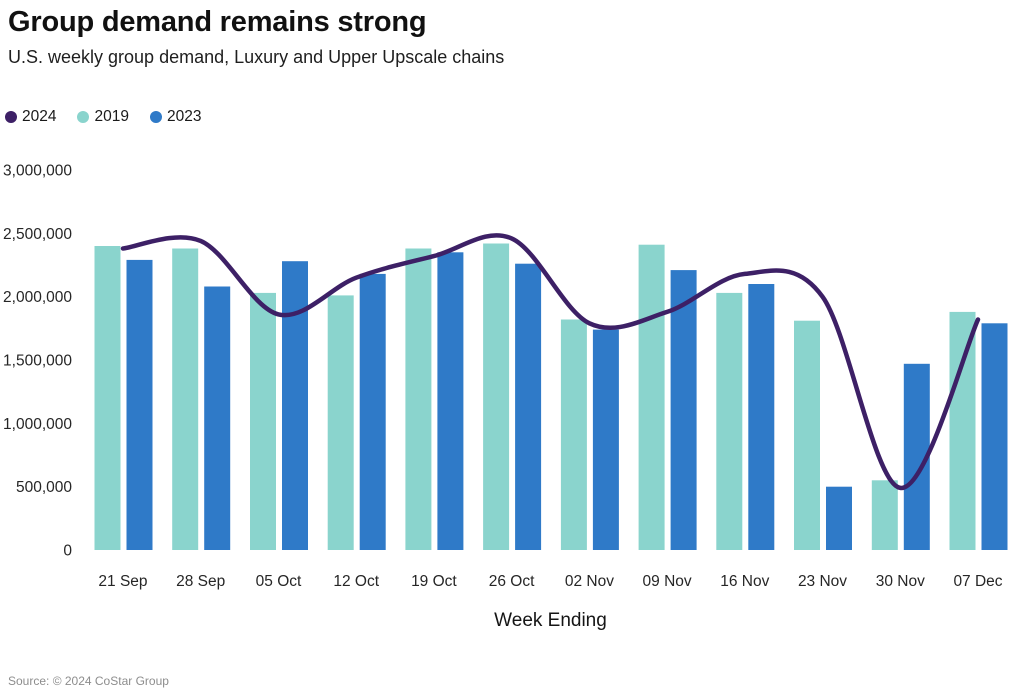 This screenshot has width=1024, height=697. Describe the element at coordinates (122, 581) in the screenshot. I see `x-axis-tick-label: 21 Sep` at that location.